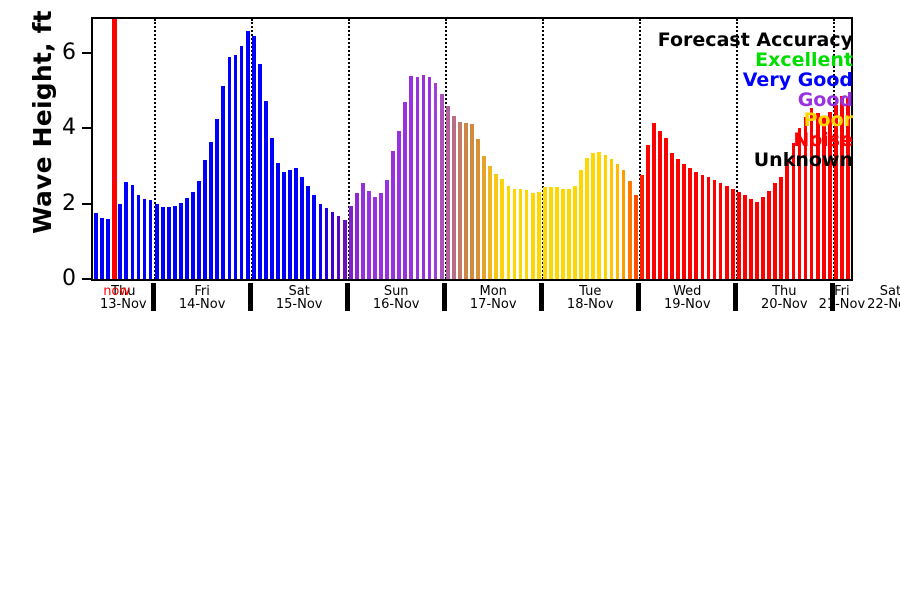  What do you see at coordinates (797, 80) in the screenshot?
I see `legend-very-good: Very Good` at bounding box center [797, 80].